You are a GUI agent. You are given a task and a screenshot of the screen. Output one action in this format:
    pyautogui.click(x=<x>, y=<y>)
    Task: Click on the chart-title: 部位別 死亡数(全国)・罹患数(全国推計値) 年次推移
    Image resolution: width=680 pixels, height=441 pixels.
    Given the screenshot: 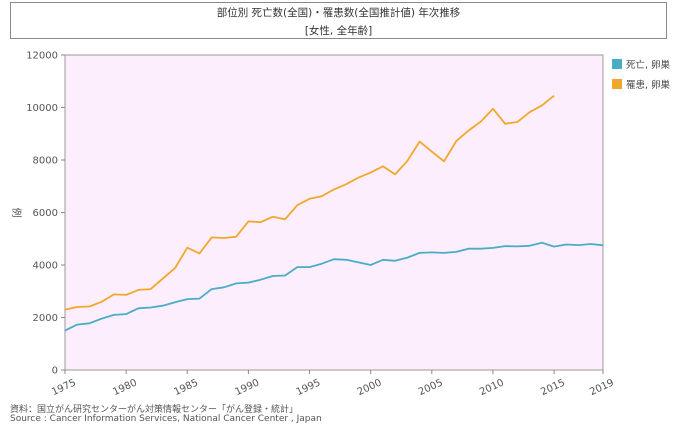 What is the action you would take?
    pyautogui.click(x=338, y=13)
    